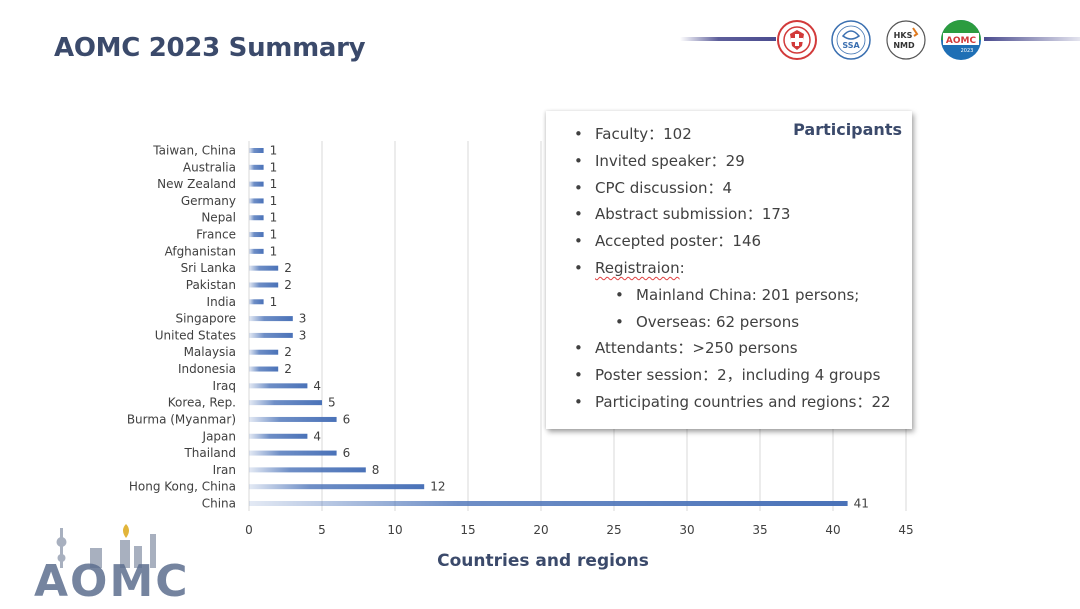  I want to click on category-label: Indonesia, so click(207, 369).